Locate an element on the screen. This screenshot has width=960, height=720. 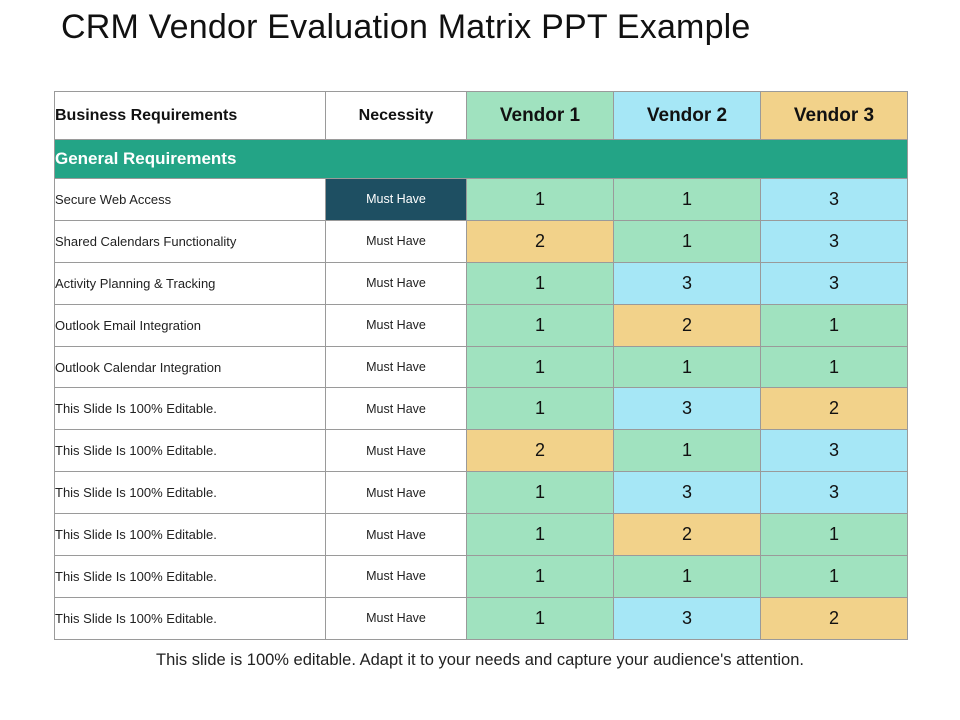
requirement-cell: Activity Planning & Tracking is located at coordinates (190, 283).